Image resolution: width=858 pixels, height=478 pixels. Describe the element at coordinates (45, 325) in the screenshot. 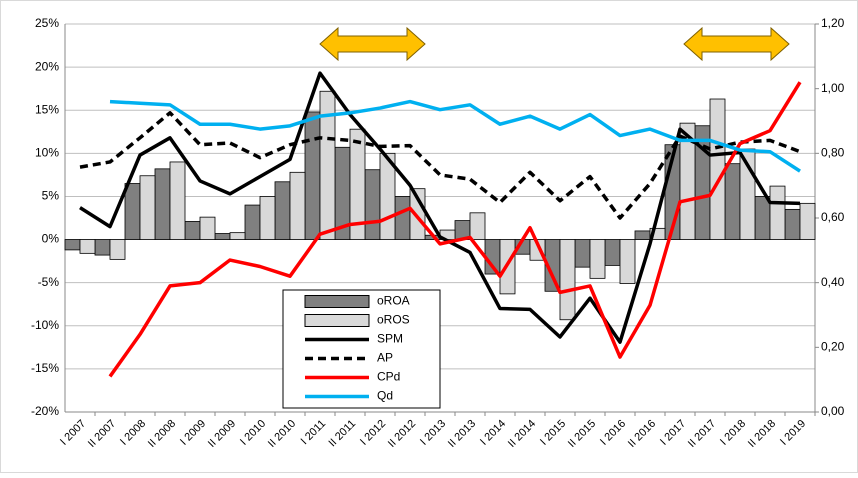

I see `y-tick-label: -10%` at that location.